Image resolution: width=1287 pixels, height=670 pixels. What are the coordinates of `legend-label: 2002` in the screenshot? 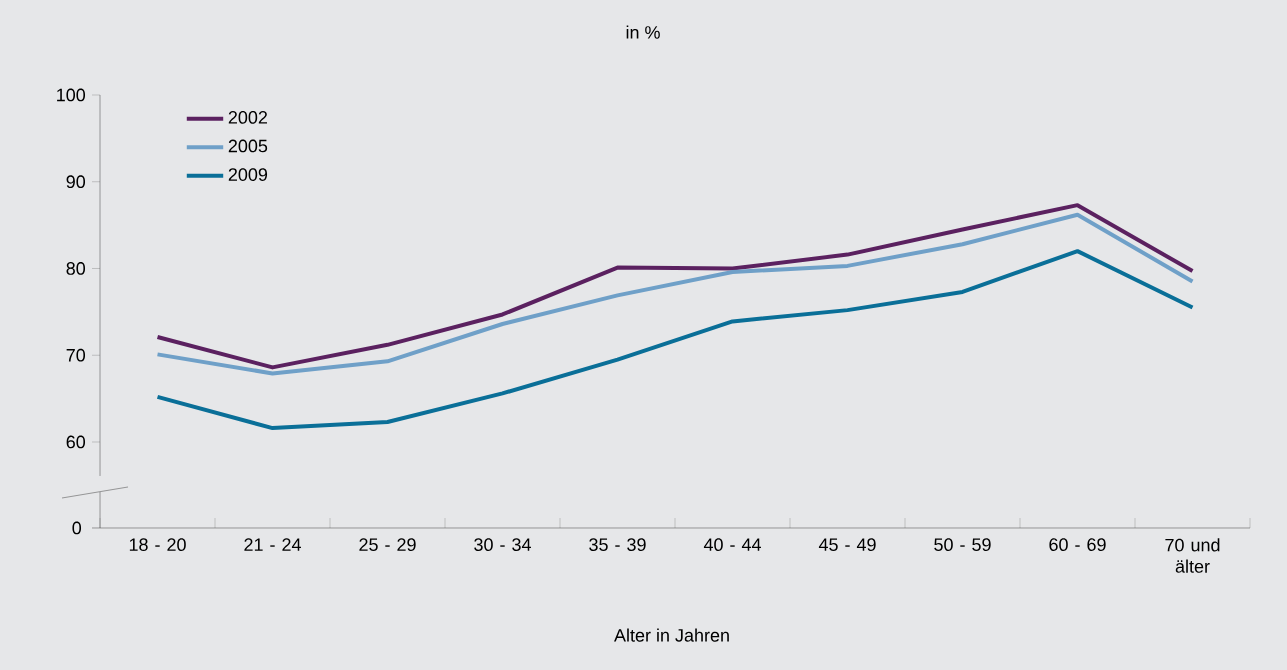 It's located at (248, 117).